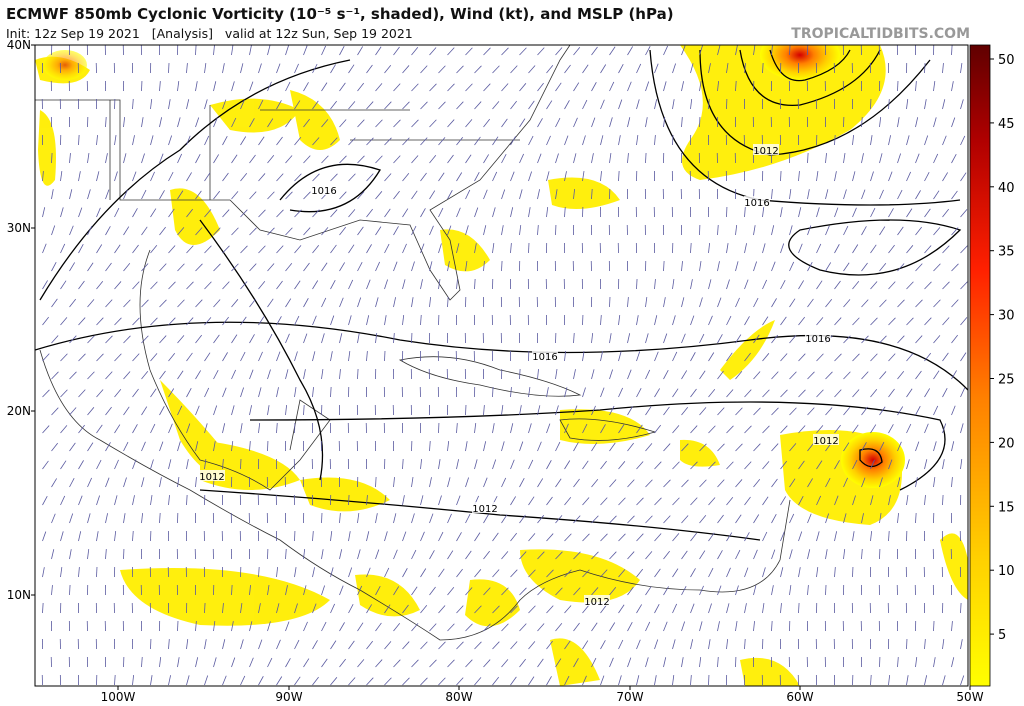  What do you see at coordinates (288, 697) in the screenshot?
I see `longitude-label: 90W` at bounding box center [288, 697].